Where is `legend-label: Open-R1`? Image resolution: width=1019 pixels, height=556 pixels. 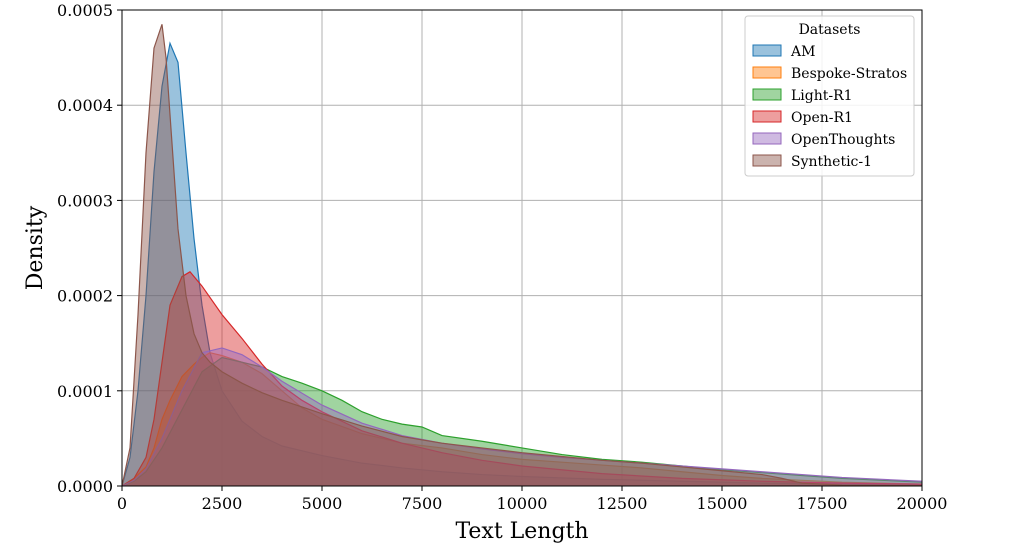 legend-label: Open-R1 is located at coordinates (822, 118).